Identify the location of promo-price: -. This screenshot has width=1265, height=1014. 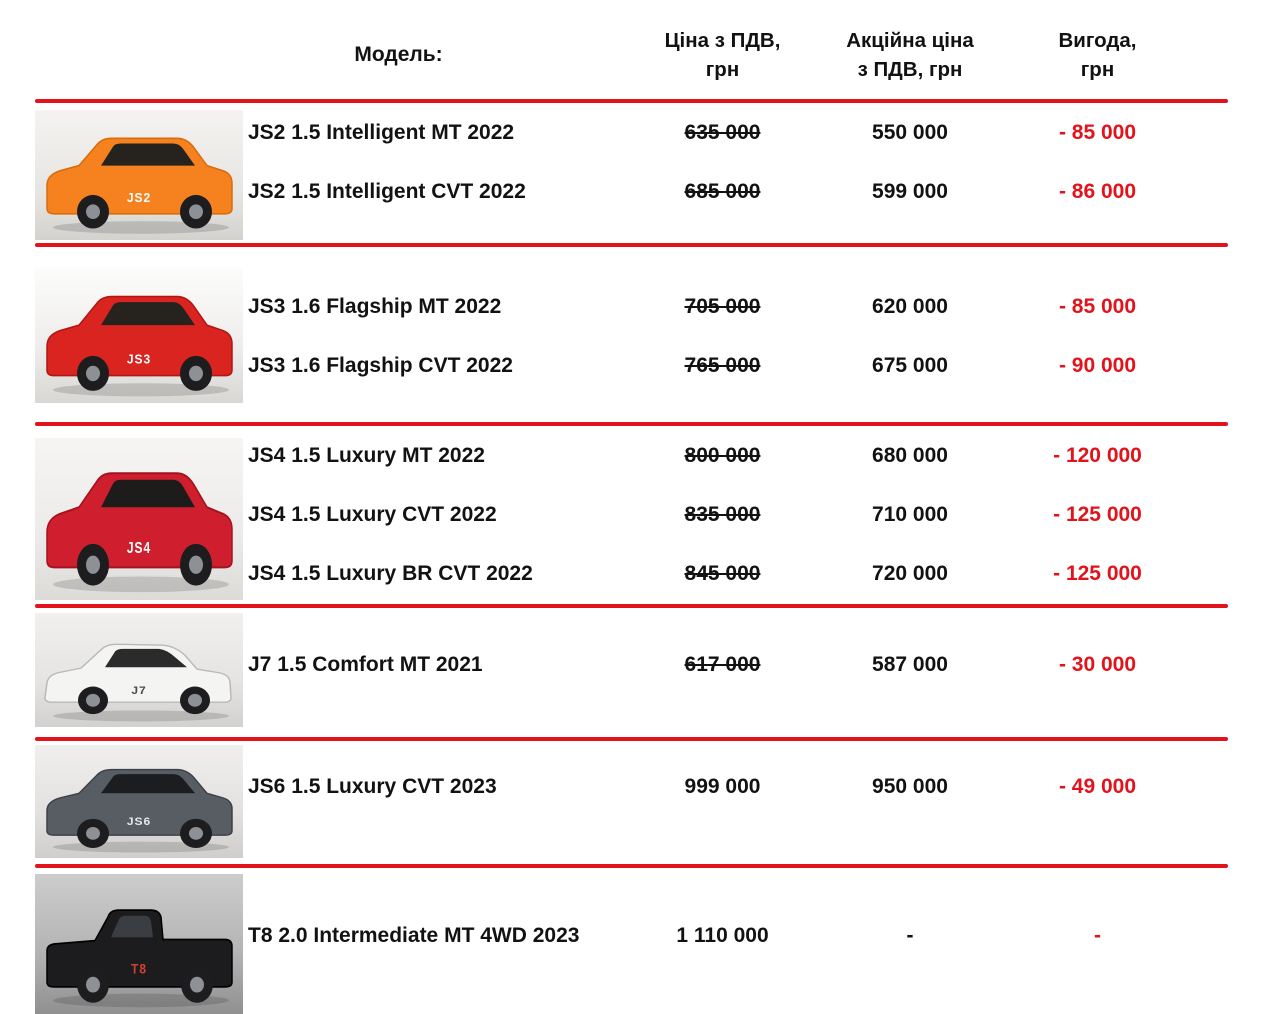
(910, 935).